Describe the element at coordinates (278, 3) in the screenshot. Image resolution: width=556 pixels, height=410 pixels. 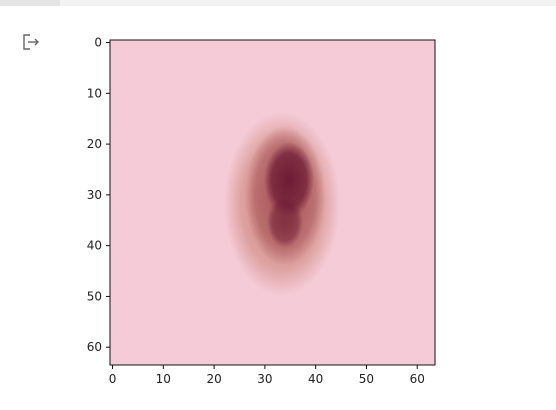
I see `cell-toolbar-strip` at that location.